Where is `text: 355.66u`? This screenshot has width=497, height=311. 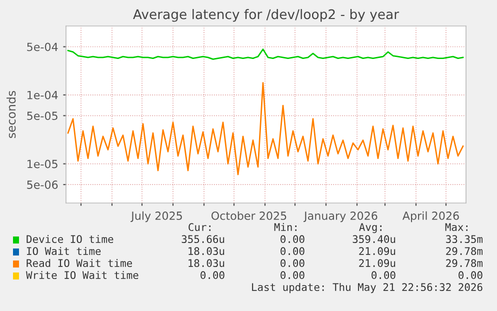
text: 355.66u is located at coordinates (203, 239).